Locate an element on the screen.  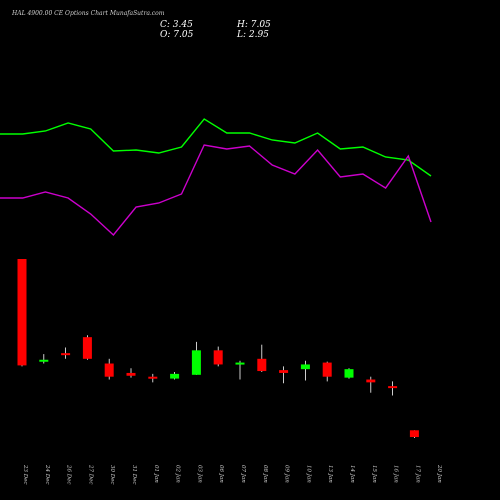
x-tick-label: 27 Dec is located at coordinates (90, 474).